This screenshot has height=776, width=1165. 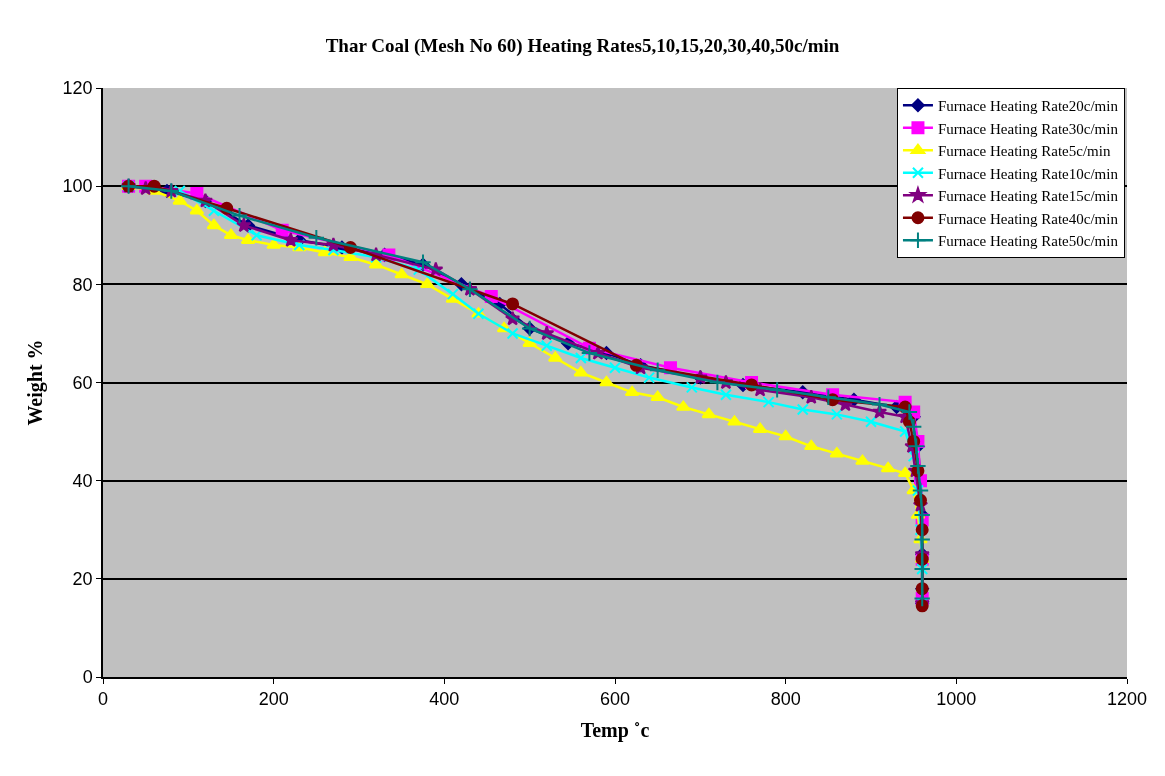 What do you see at coordinates (77, 88) in the screenshot?
I see `y-tick-label: 120` at bounding box center [77, 88].